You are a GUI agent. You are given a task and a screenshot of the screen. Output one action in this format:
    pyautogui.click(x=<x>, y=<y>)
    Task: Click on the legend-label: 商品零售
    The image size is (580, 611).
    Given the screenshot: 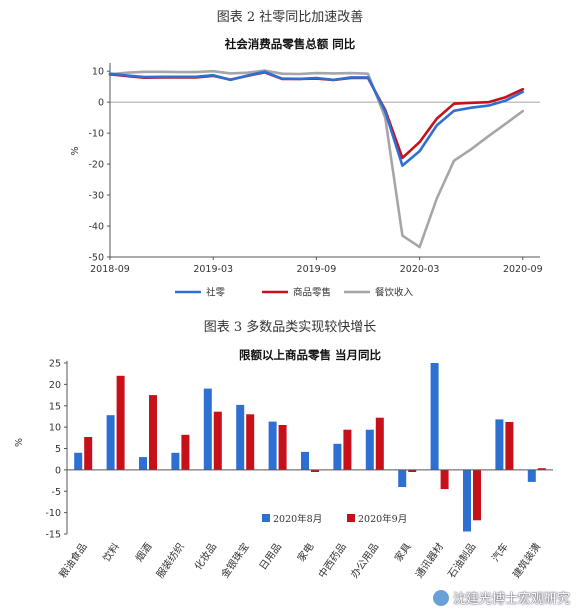 What is the action you would take?
    pyautogui.click(x=312, y=293)
    